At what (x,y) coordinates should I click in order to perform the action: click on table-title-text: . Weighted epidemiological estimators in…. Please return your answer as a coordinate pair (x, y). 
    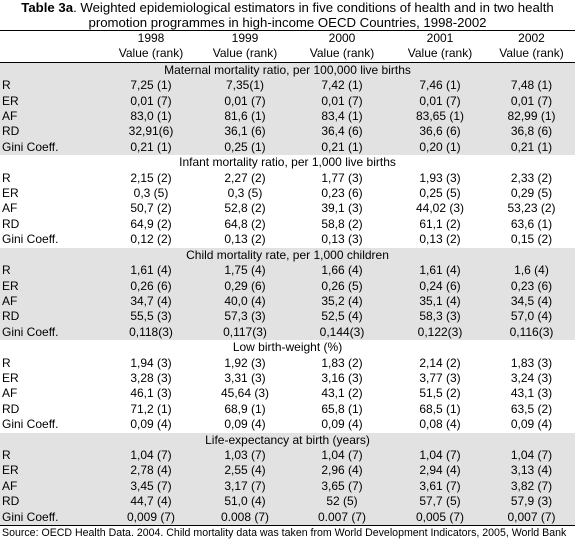
    Looking at the image, I should click on (313, 15).